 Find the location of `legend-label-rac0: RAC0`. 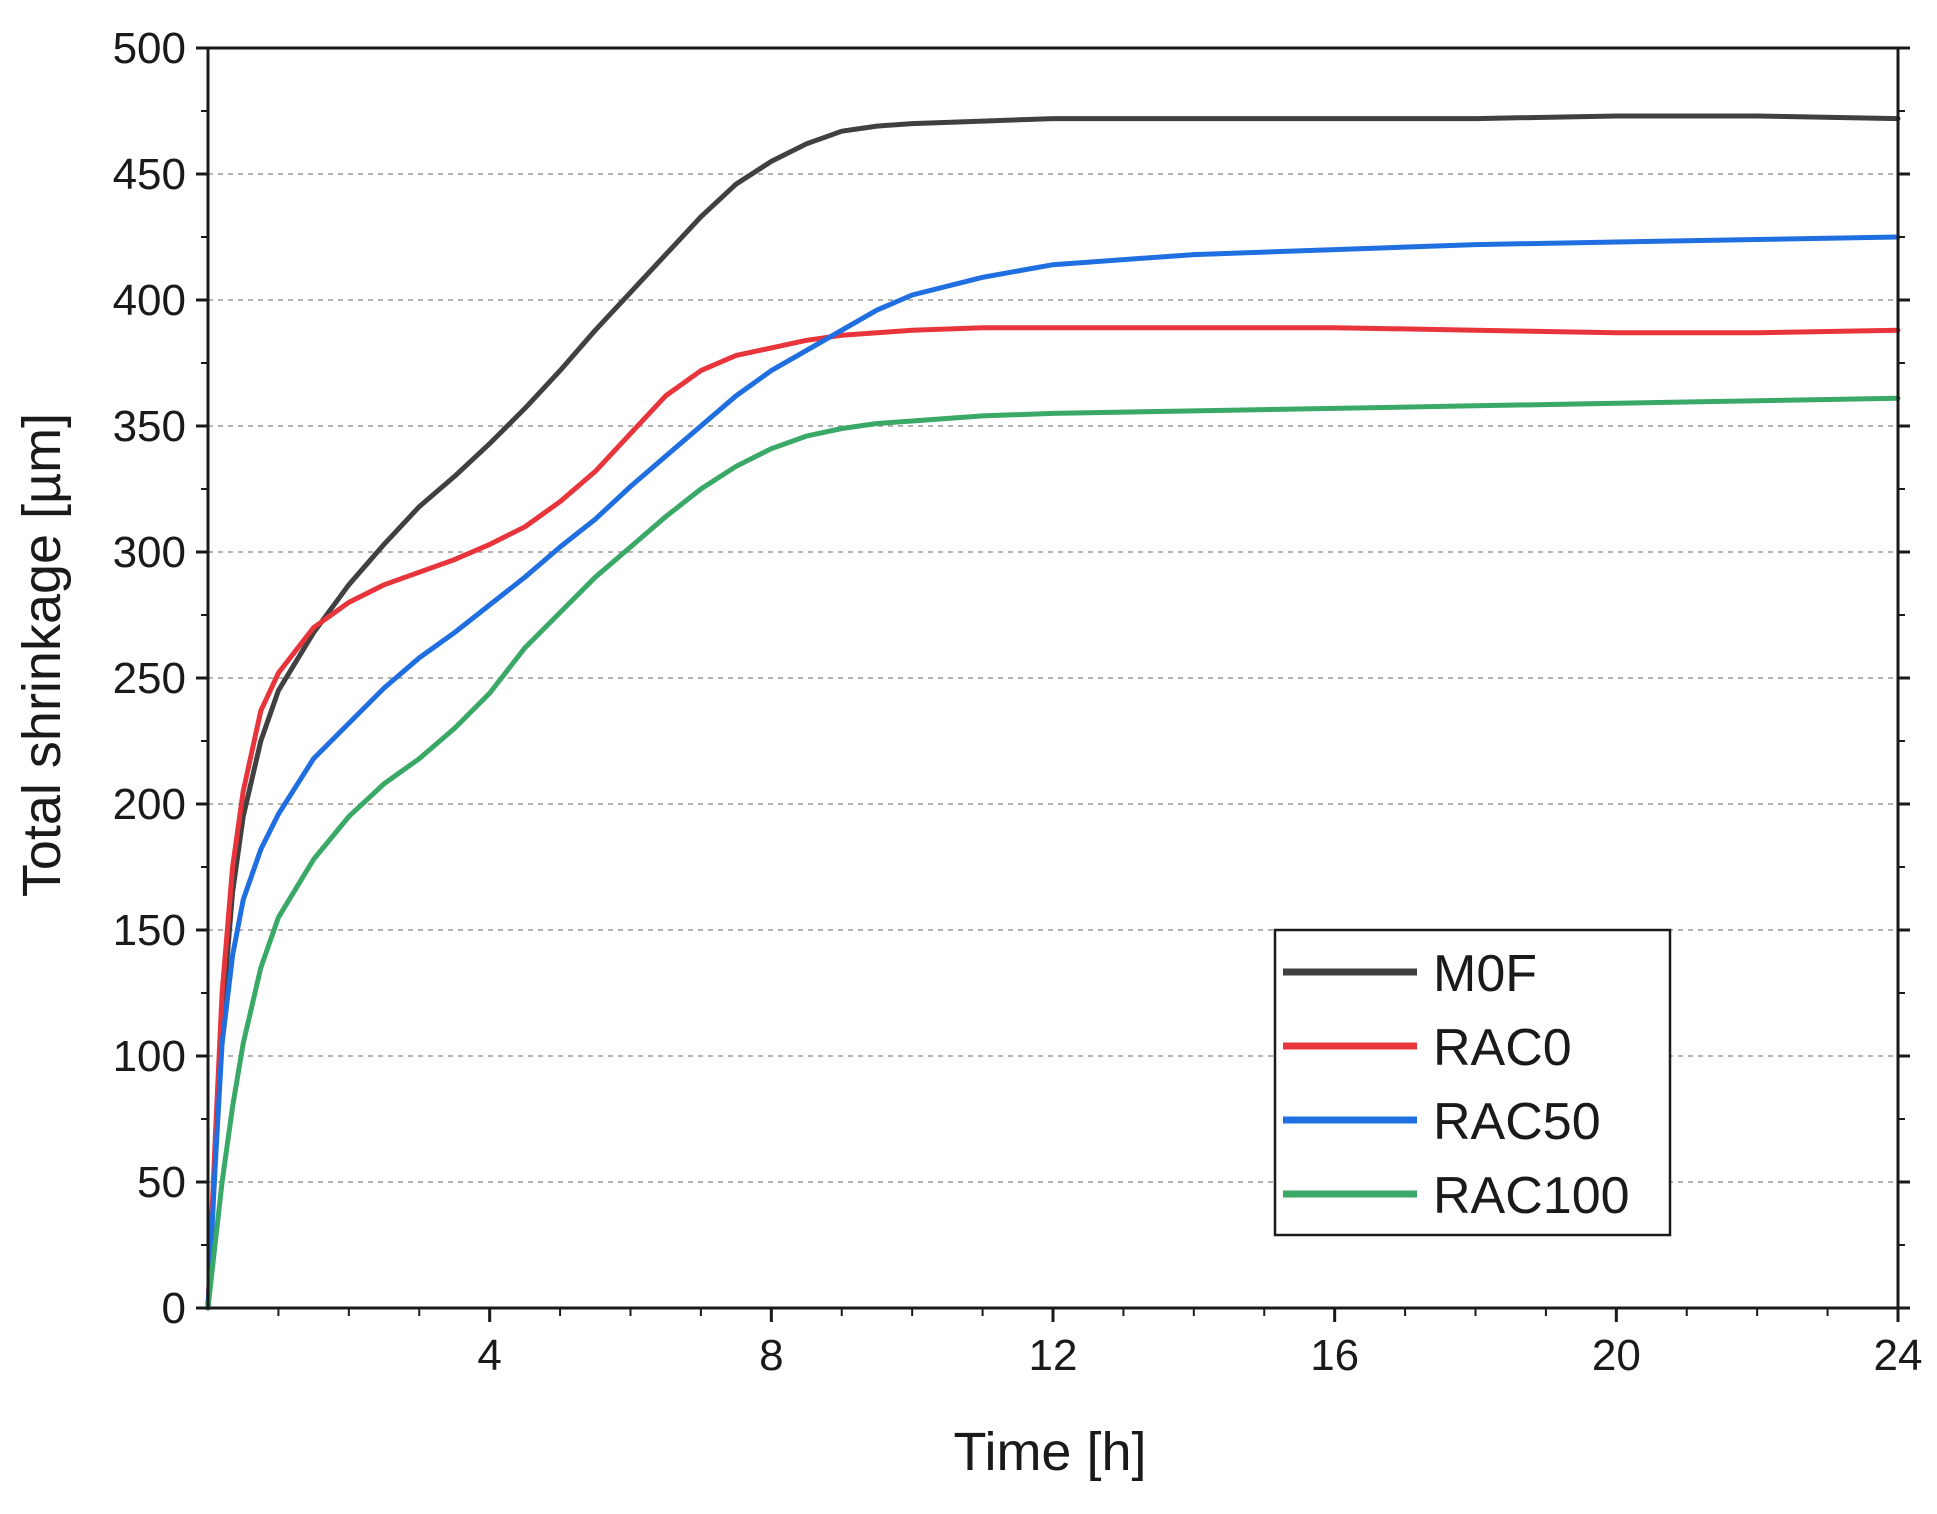

legend-label-rac0: RAC0 is located at coordinates (1502, 1048).